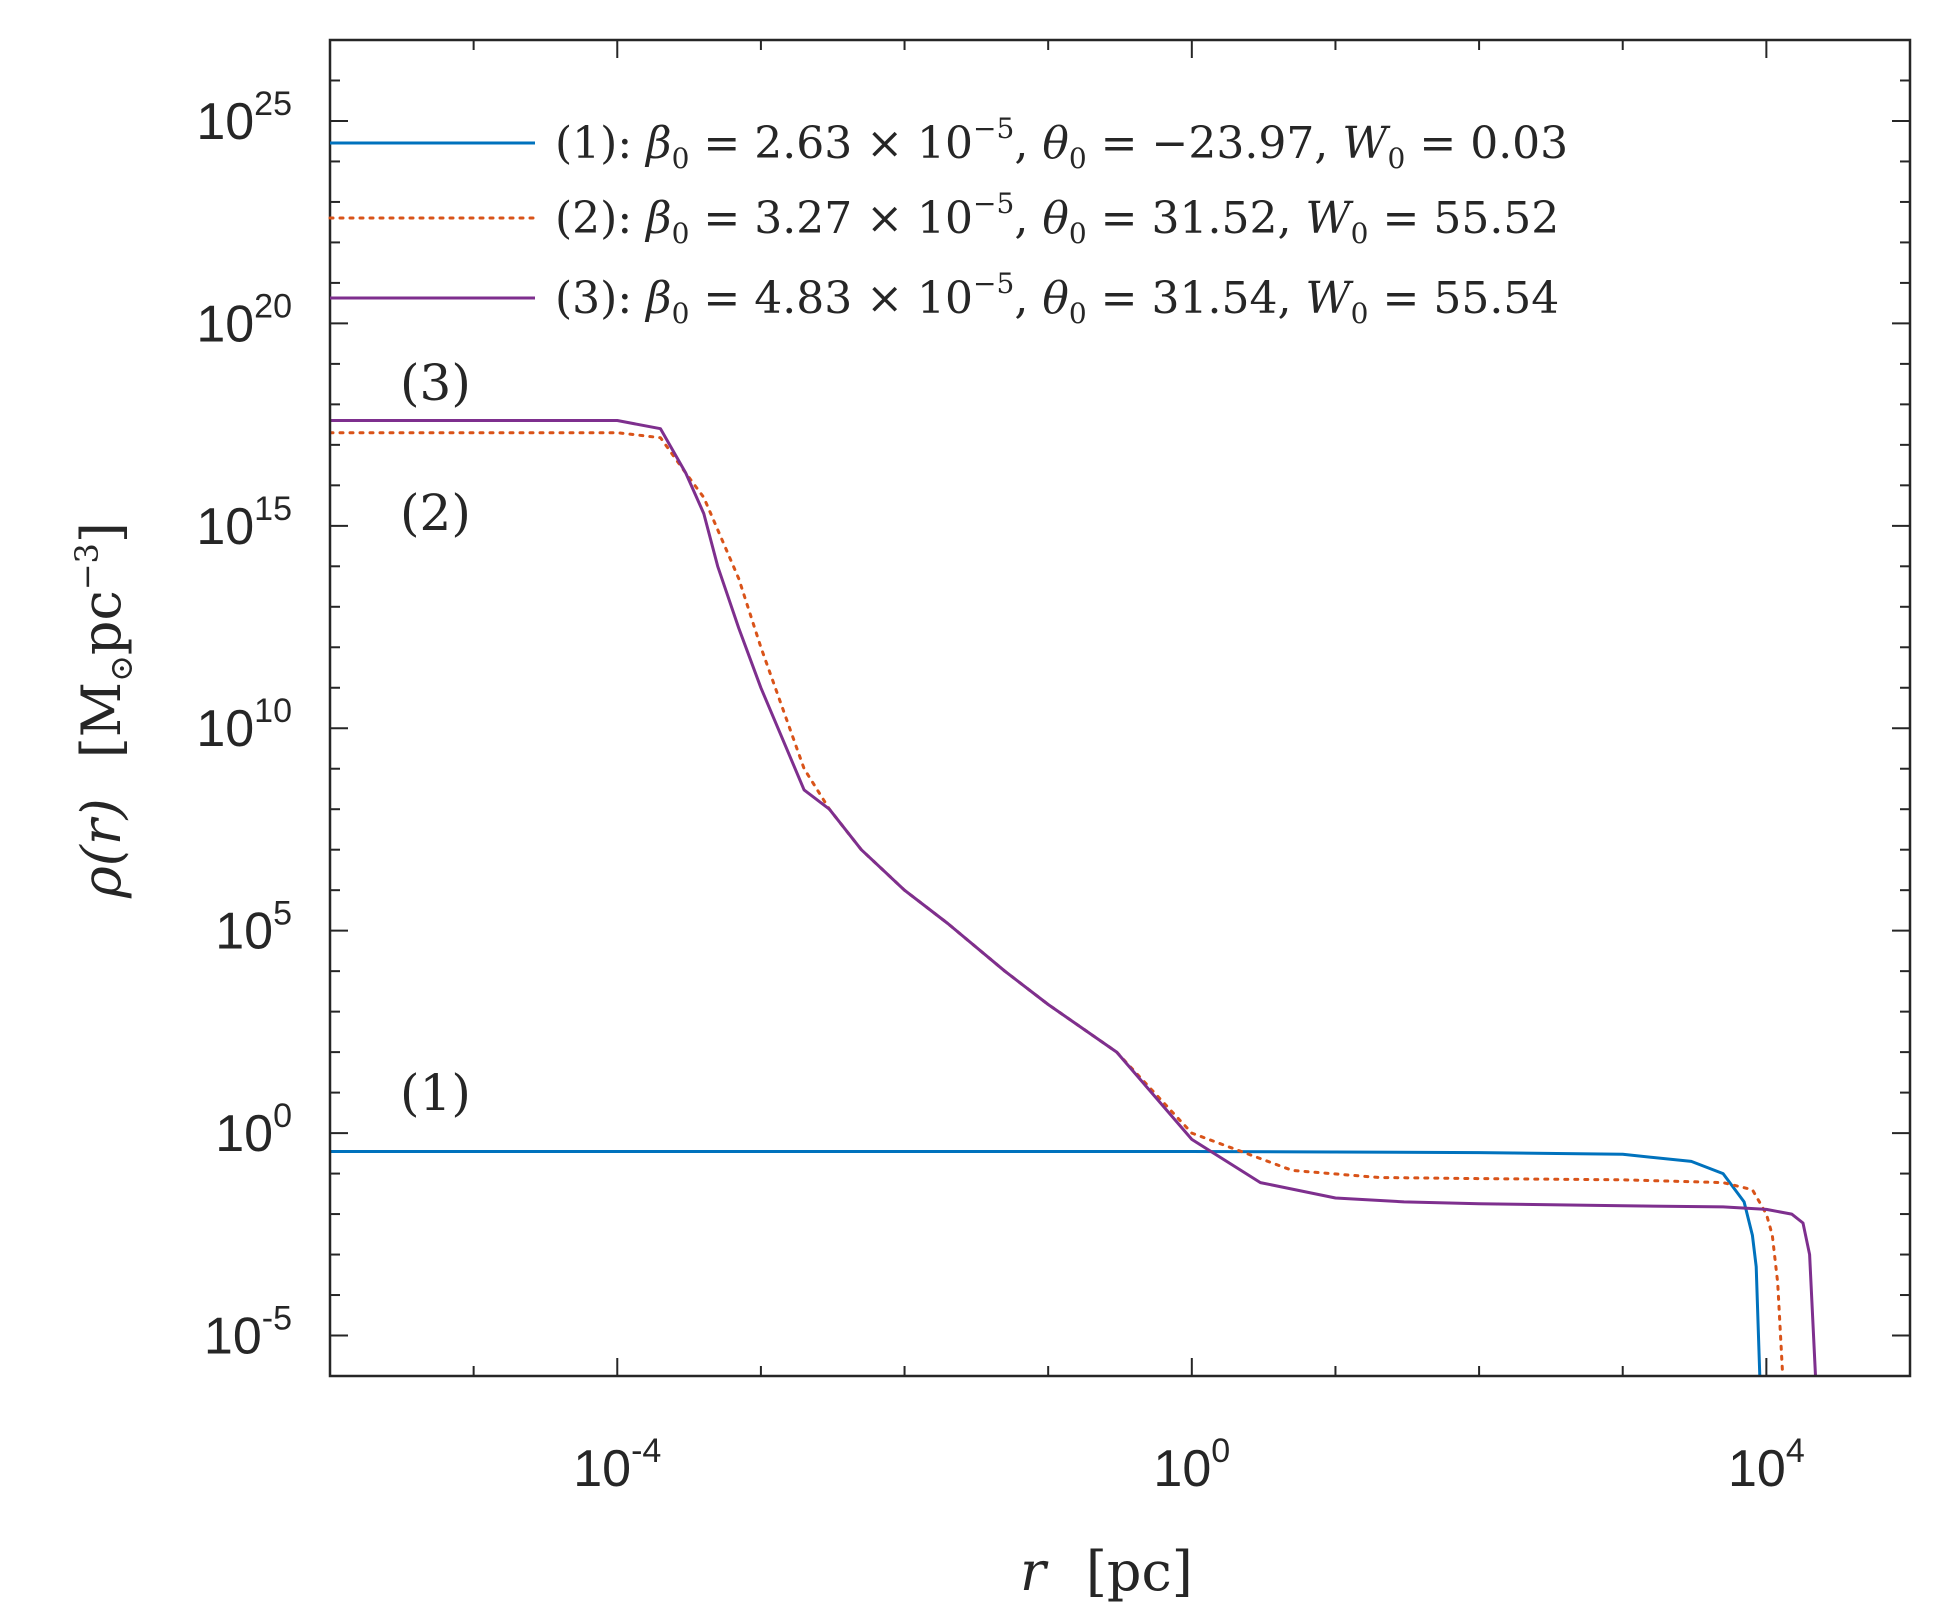 This screenshot has height=1624, width=1938. I want to click on y-tick-label: 10¹⁵, so click(244, 523).